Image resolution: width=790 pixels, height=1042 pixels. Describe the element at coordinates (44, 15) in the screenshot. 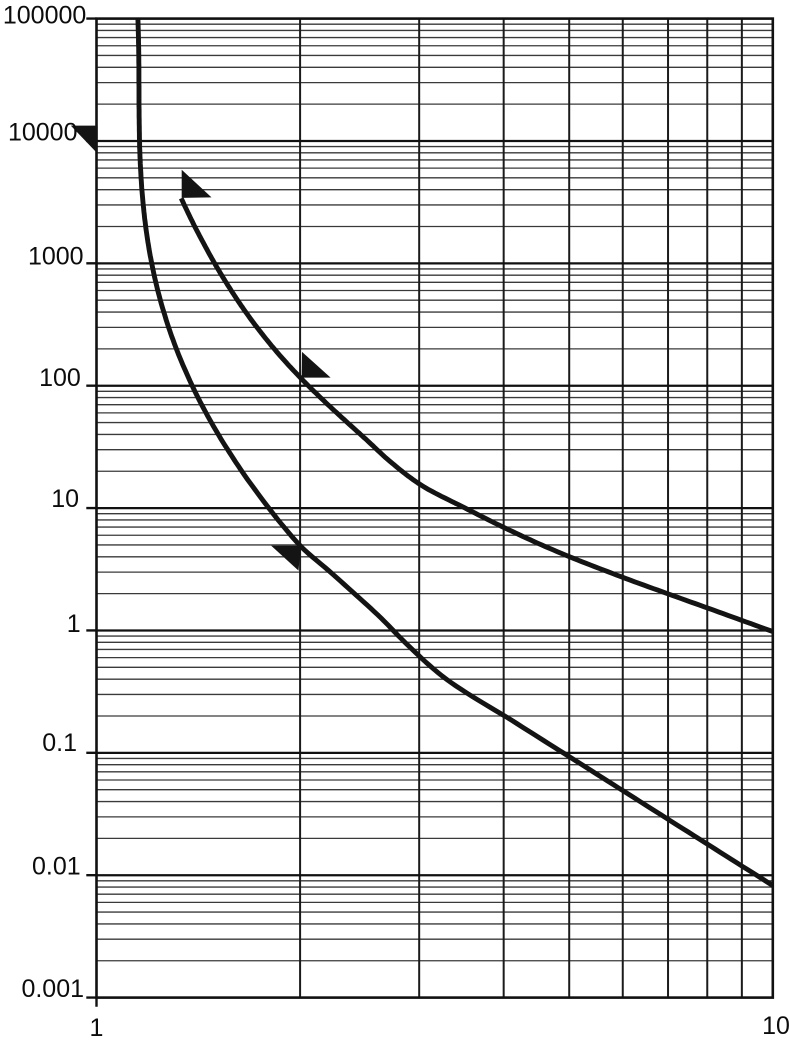

I see `svg-text: 100000` at that location.